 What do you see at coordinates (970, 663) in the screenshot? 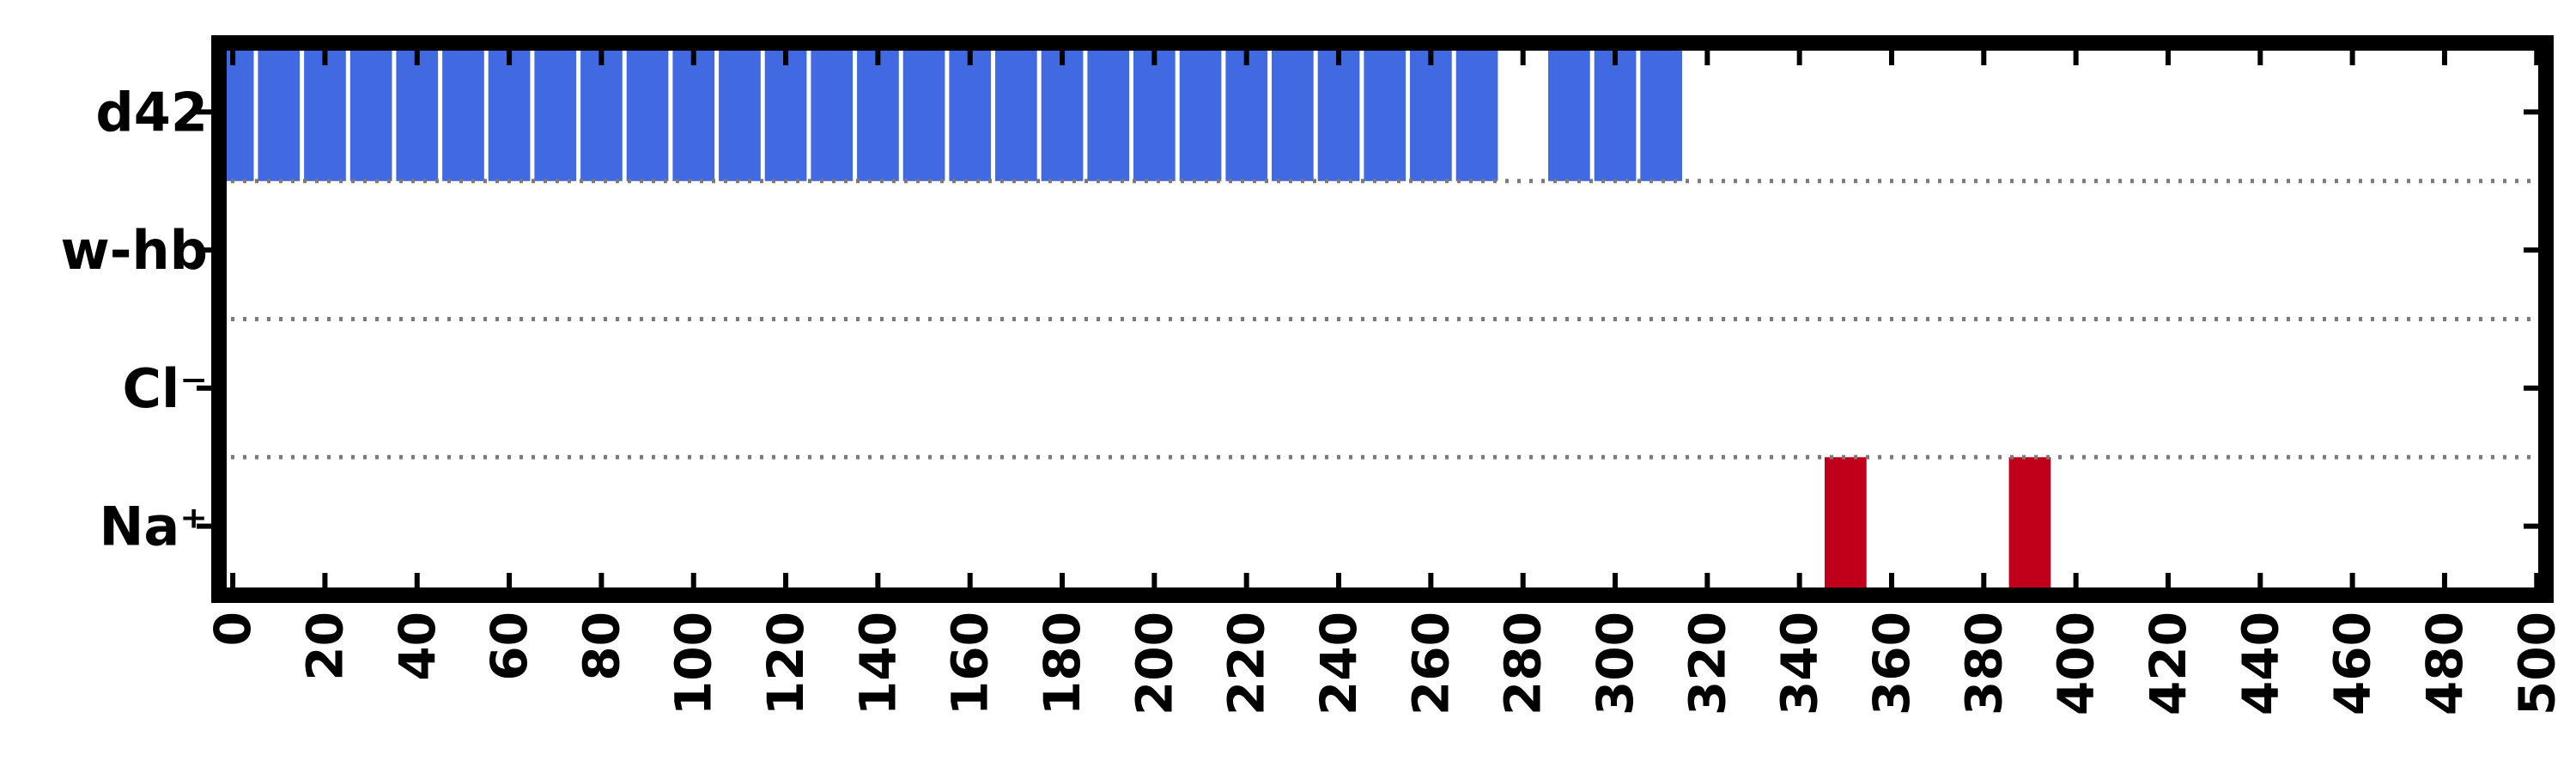
I see `x-tick-label: 160` at bounding box center [970, 663].